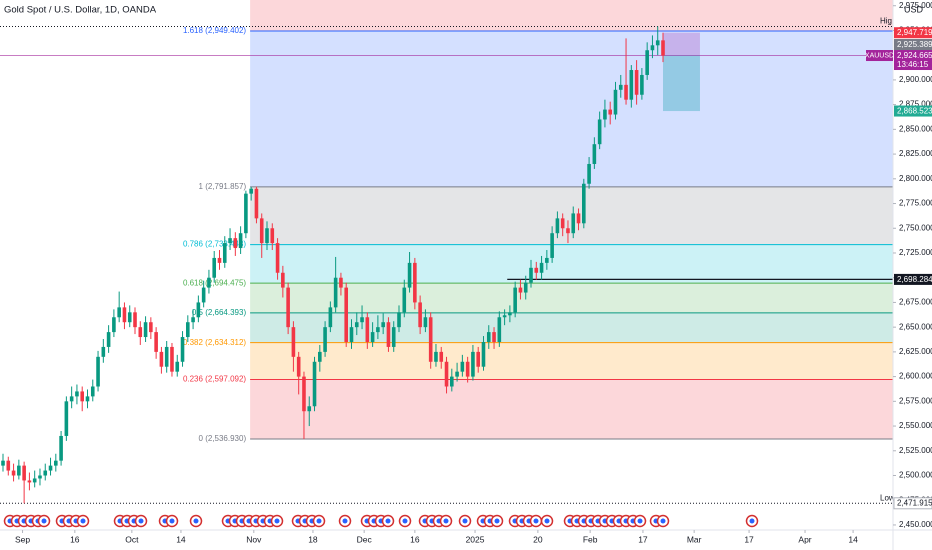 Image resolution: width=932 pixels, height=550 pixels. What do you see at coordinates (22, 539) in the screenshot?
I see `x-tick-label: Sep` at bounding box center [22, 539].